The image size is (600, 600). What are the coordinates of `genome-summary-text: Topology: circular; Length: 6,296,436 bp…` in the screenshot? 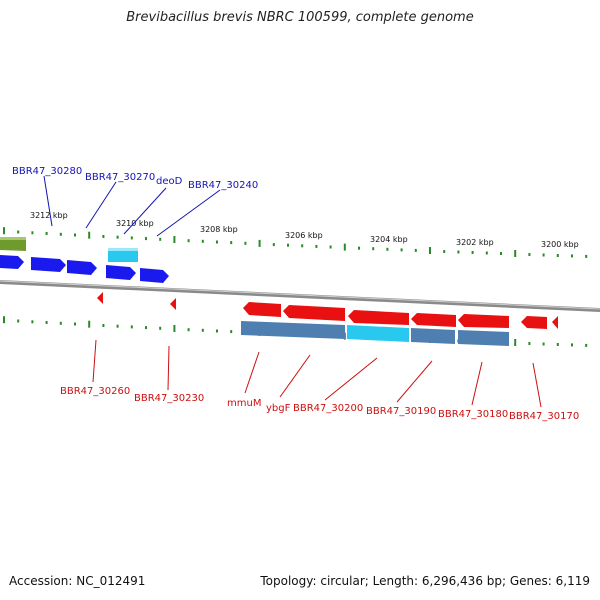 It's located at (425, 581).